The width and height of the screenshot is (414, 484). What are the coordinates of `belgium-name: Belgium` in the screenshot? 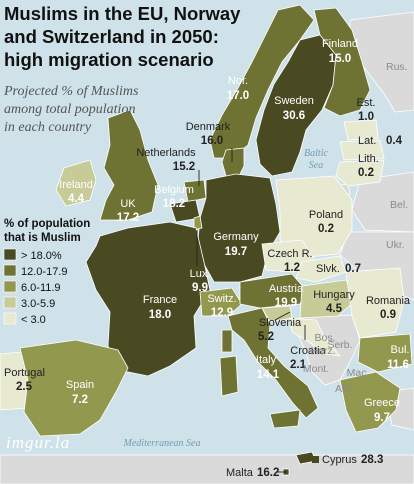 It's located at (174, 190).